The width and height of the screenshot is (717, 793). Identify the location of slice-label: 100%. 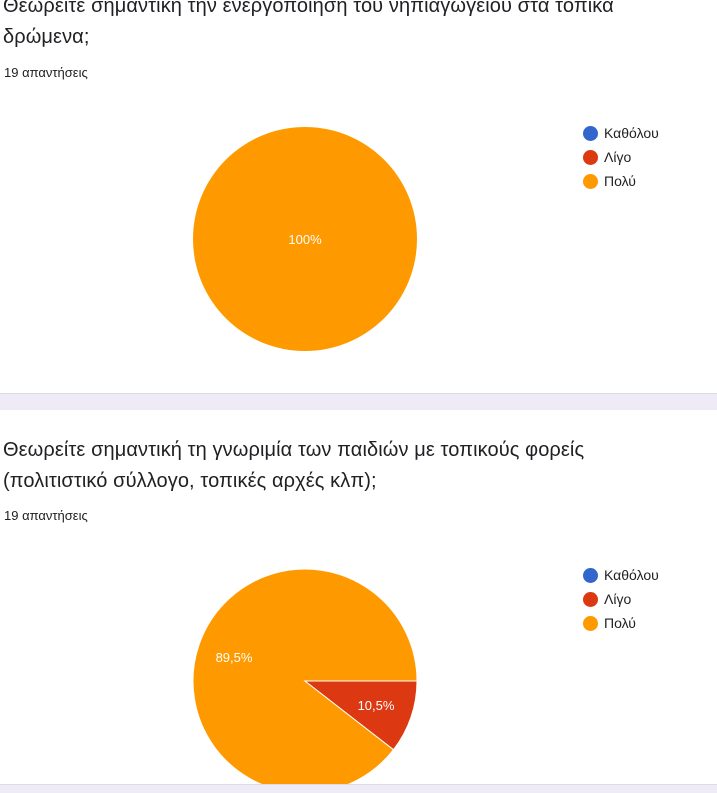
(305, 239).